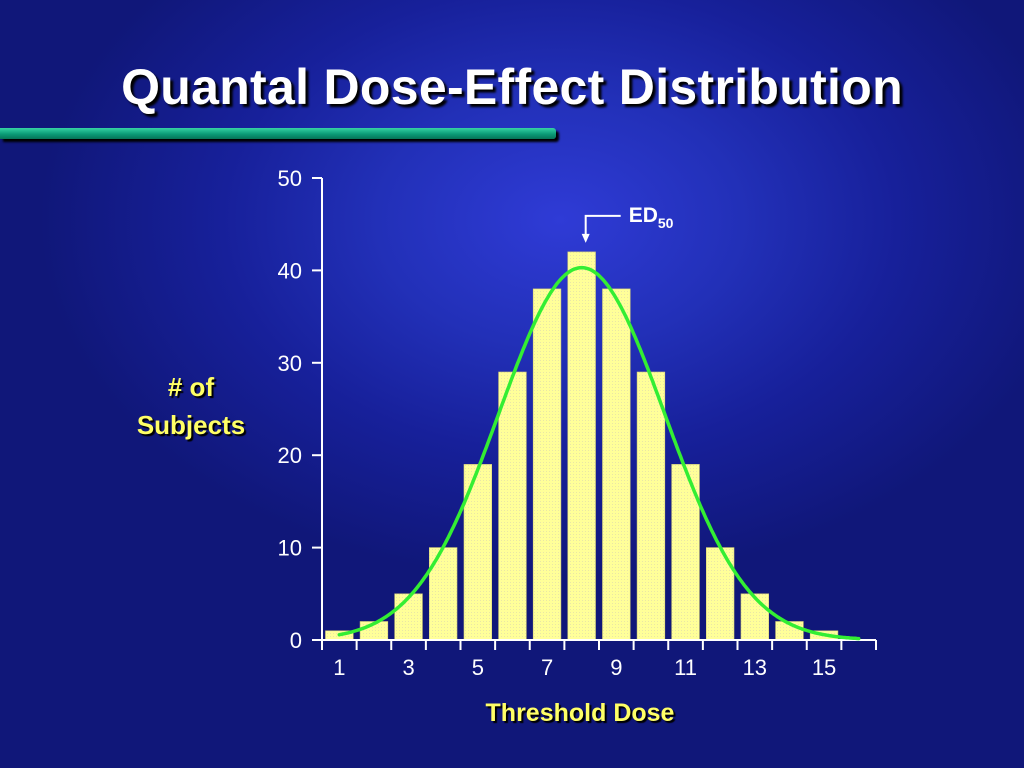  I want to click on y-tick-label-50: 50, so click(290, 178).